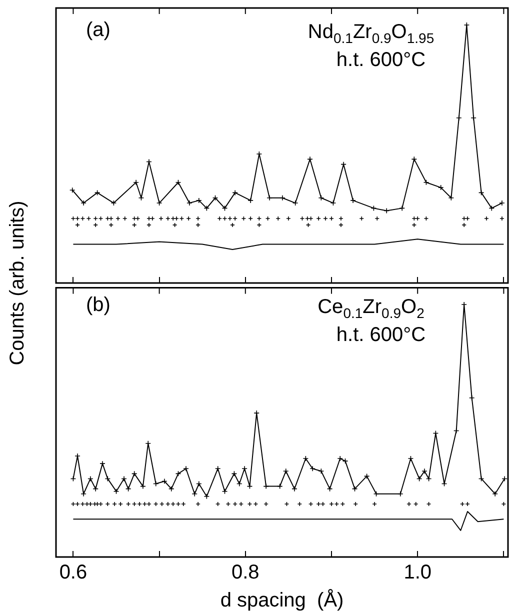  Describe the element at coordinates (381, 335) in the screenshot. I see `annotation: h.t. 600°C` at that location.